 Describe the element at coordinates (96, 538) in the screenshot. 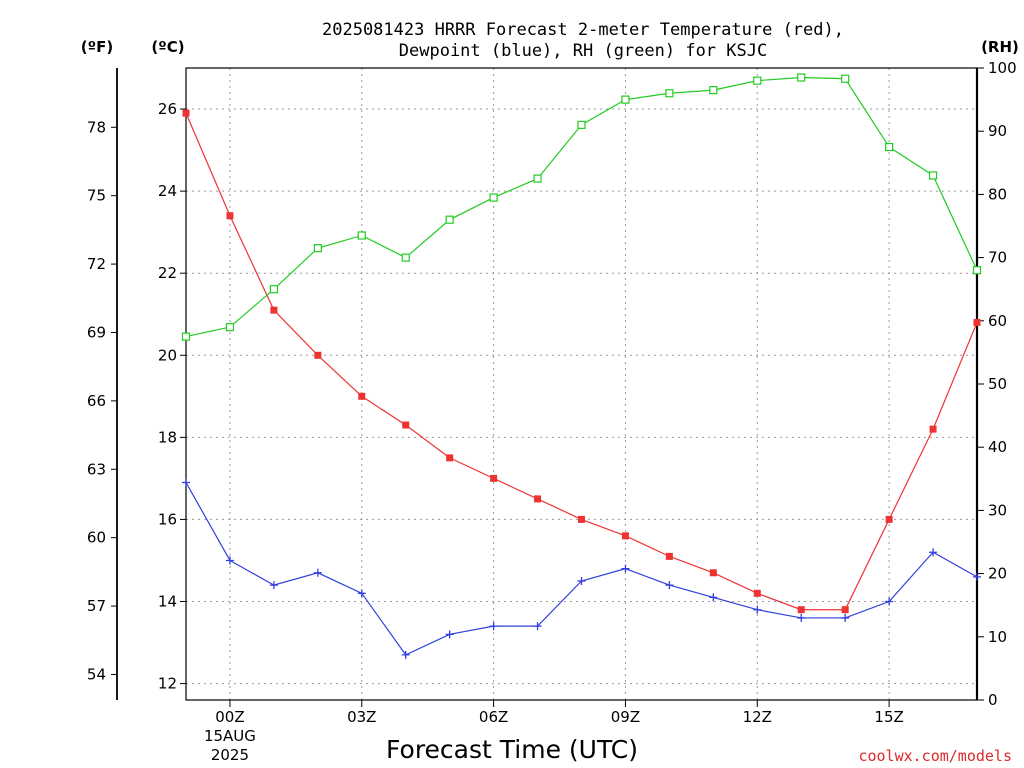

I see `fahrenheit-tick-label: 60` at that location.